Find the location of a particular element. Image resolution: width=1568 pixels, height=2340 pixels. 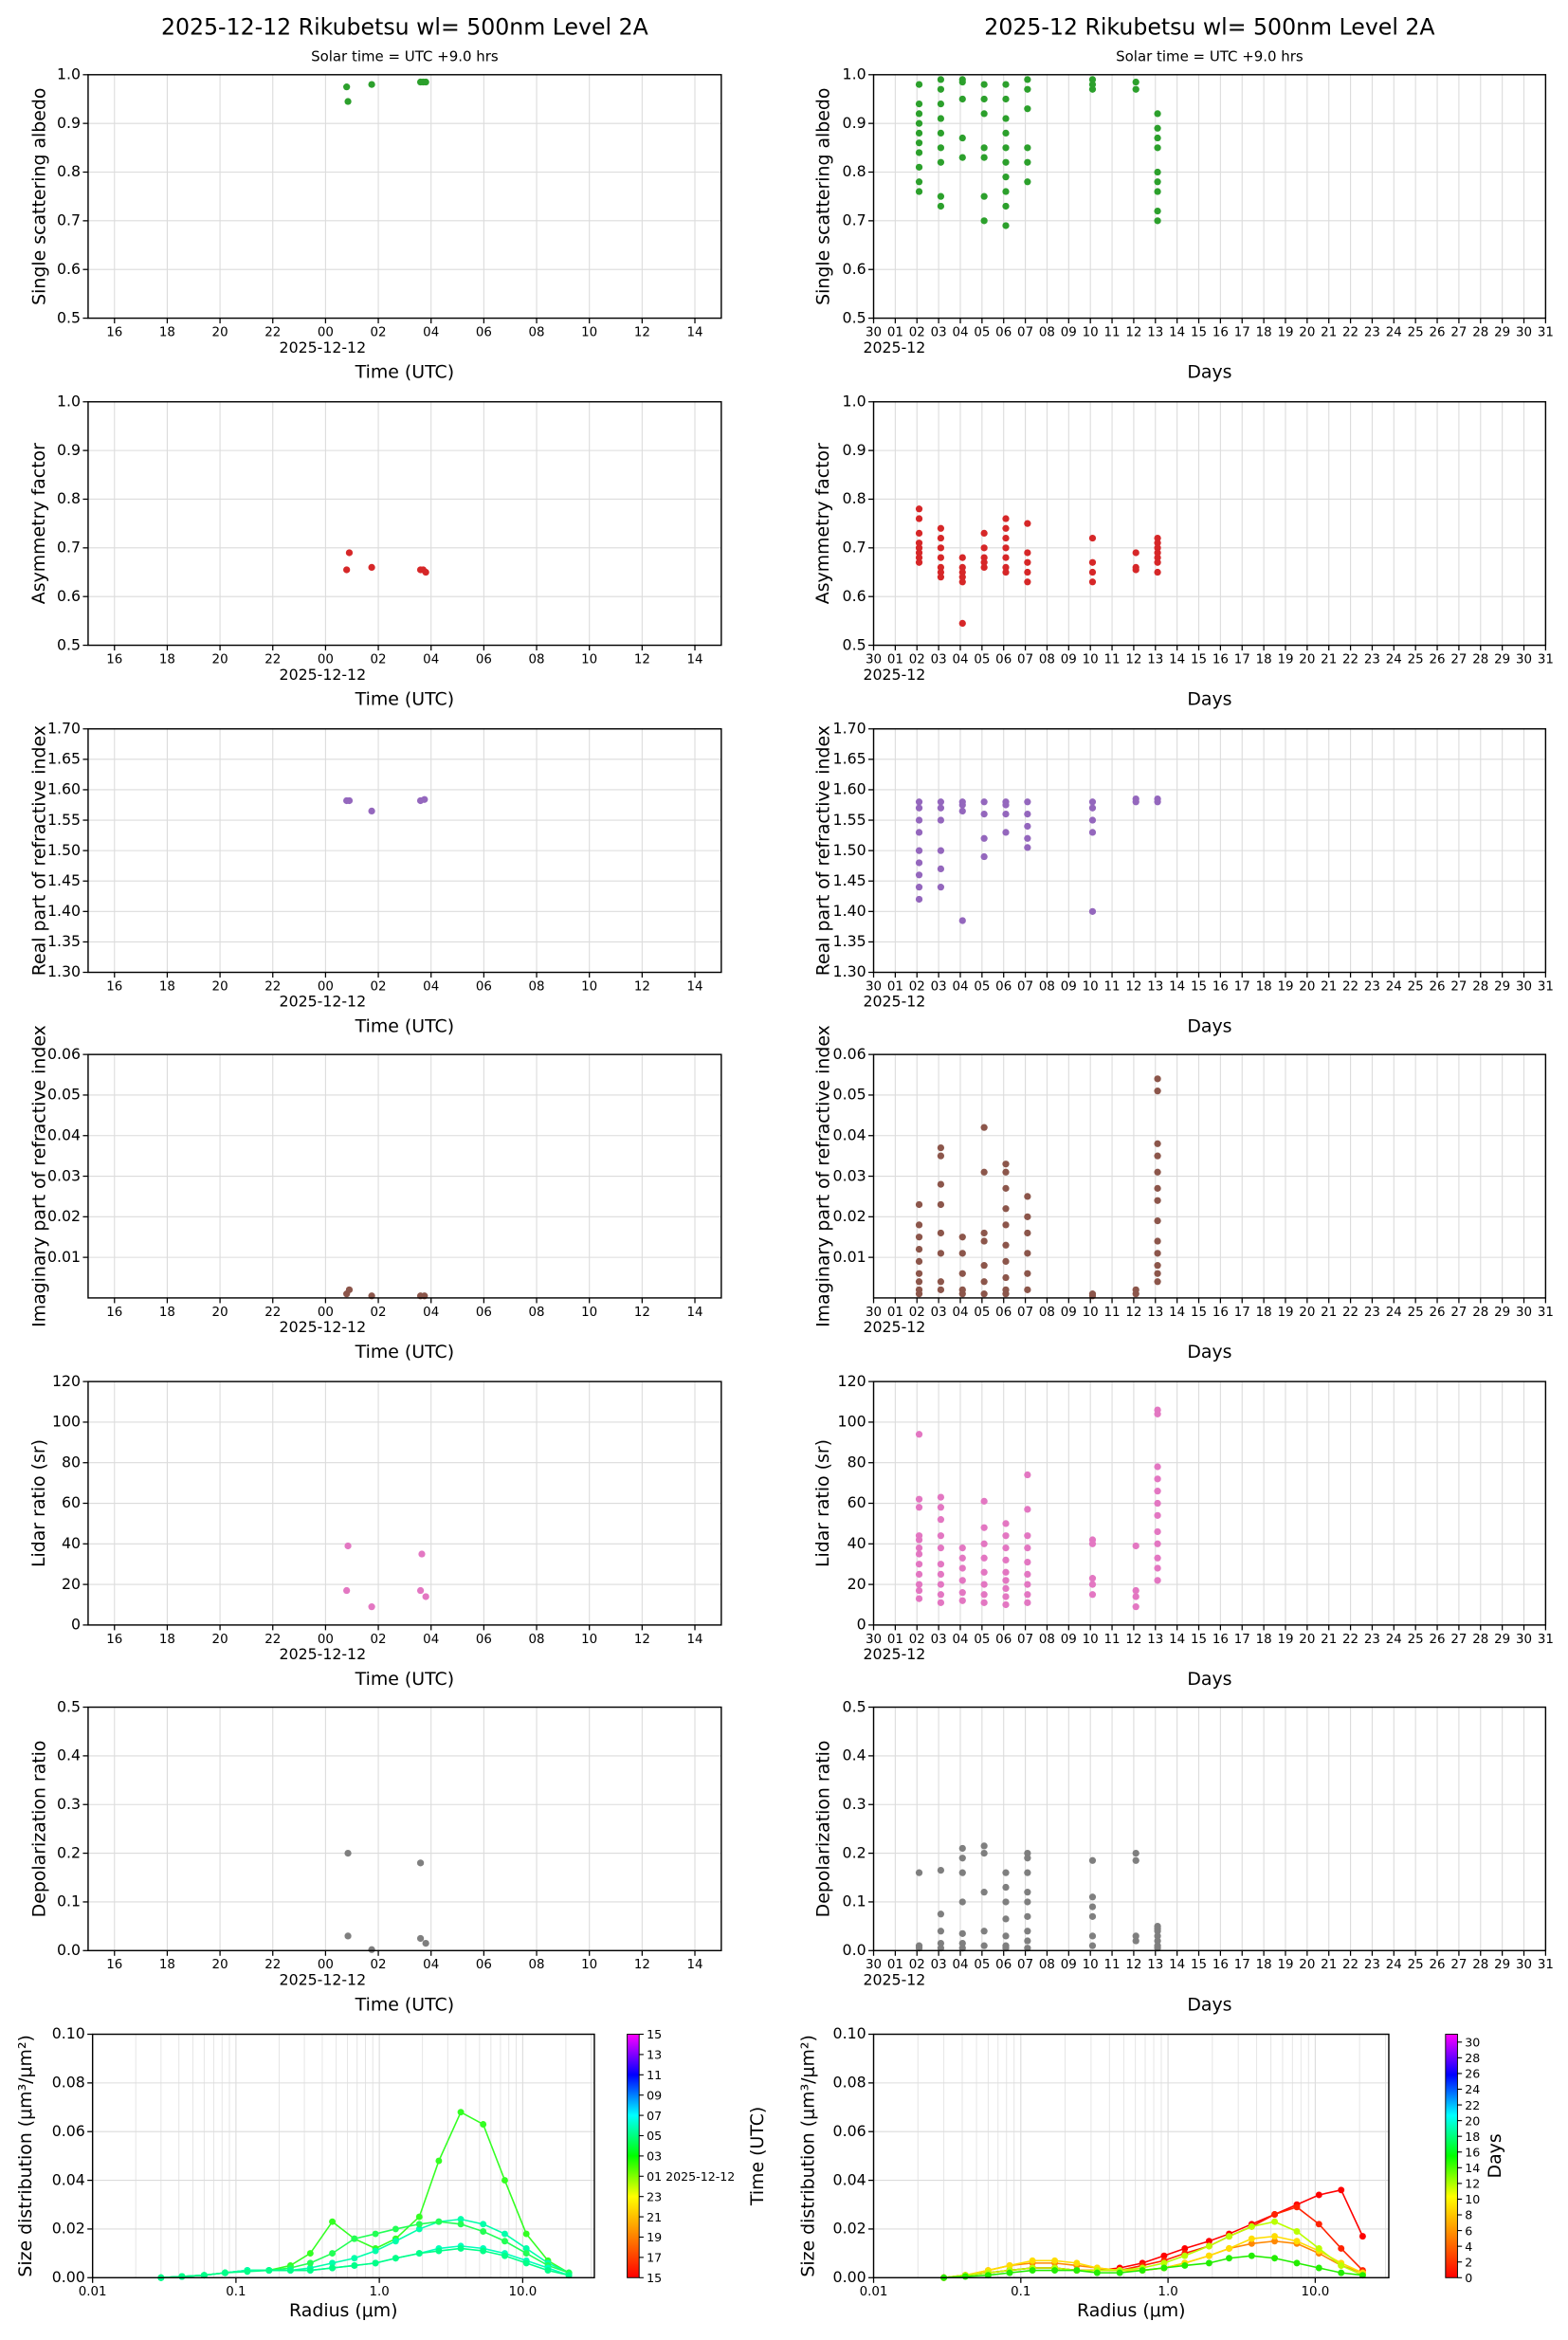

y-tick-label: 0.00 is located at coordinates (68, 2277).